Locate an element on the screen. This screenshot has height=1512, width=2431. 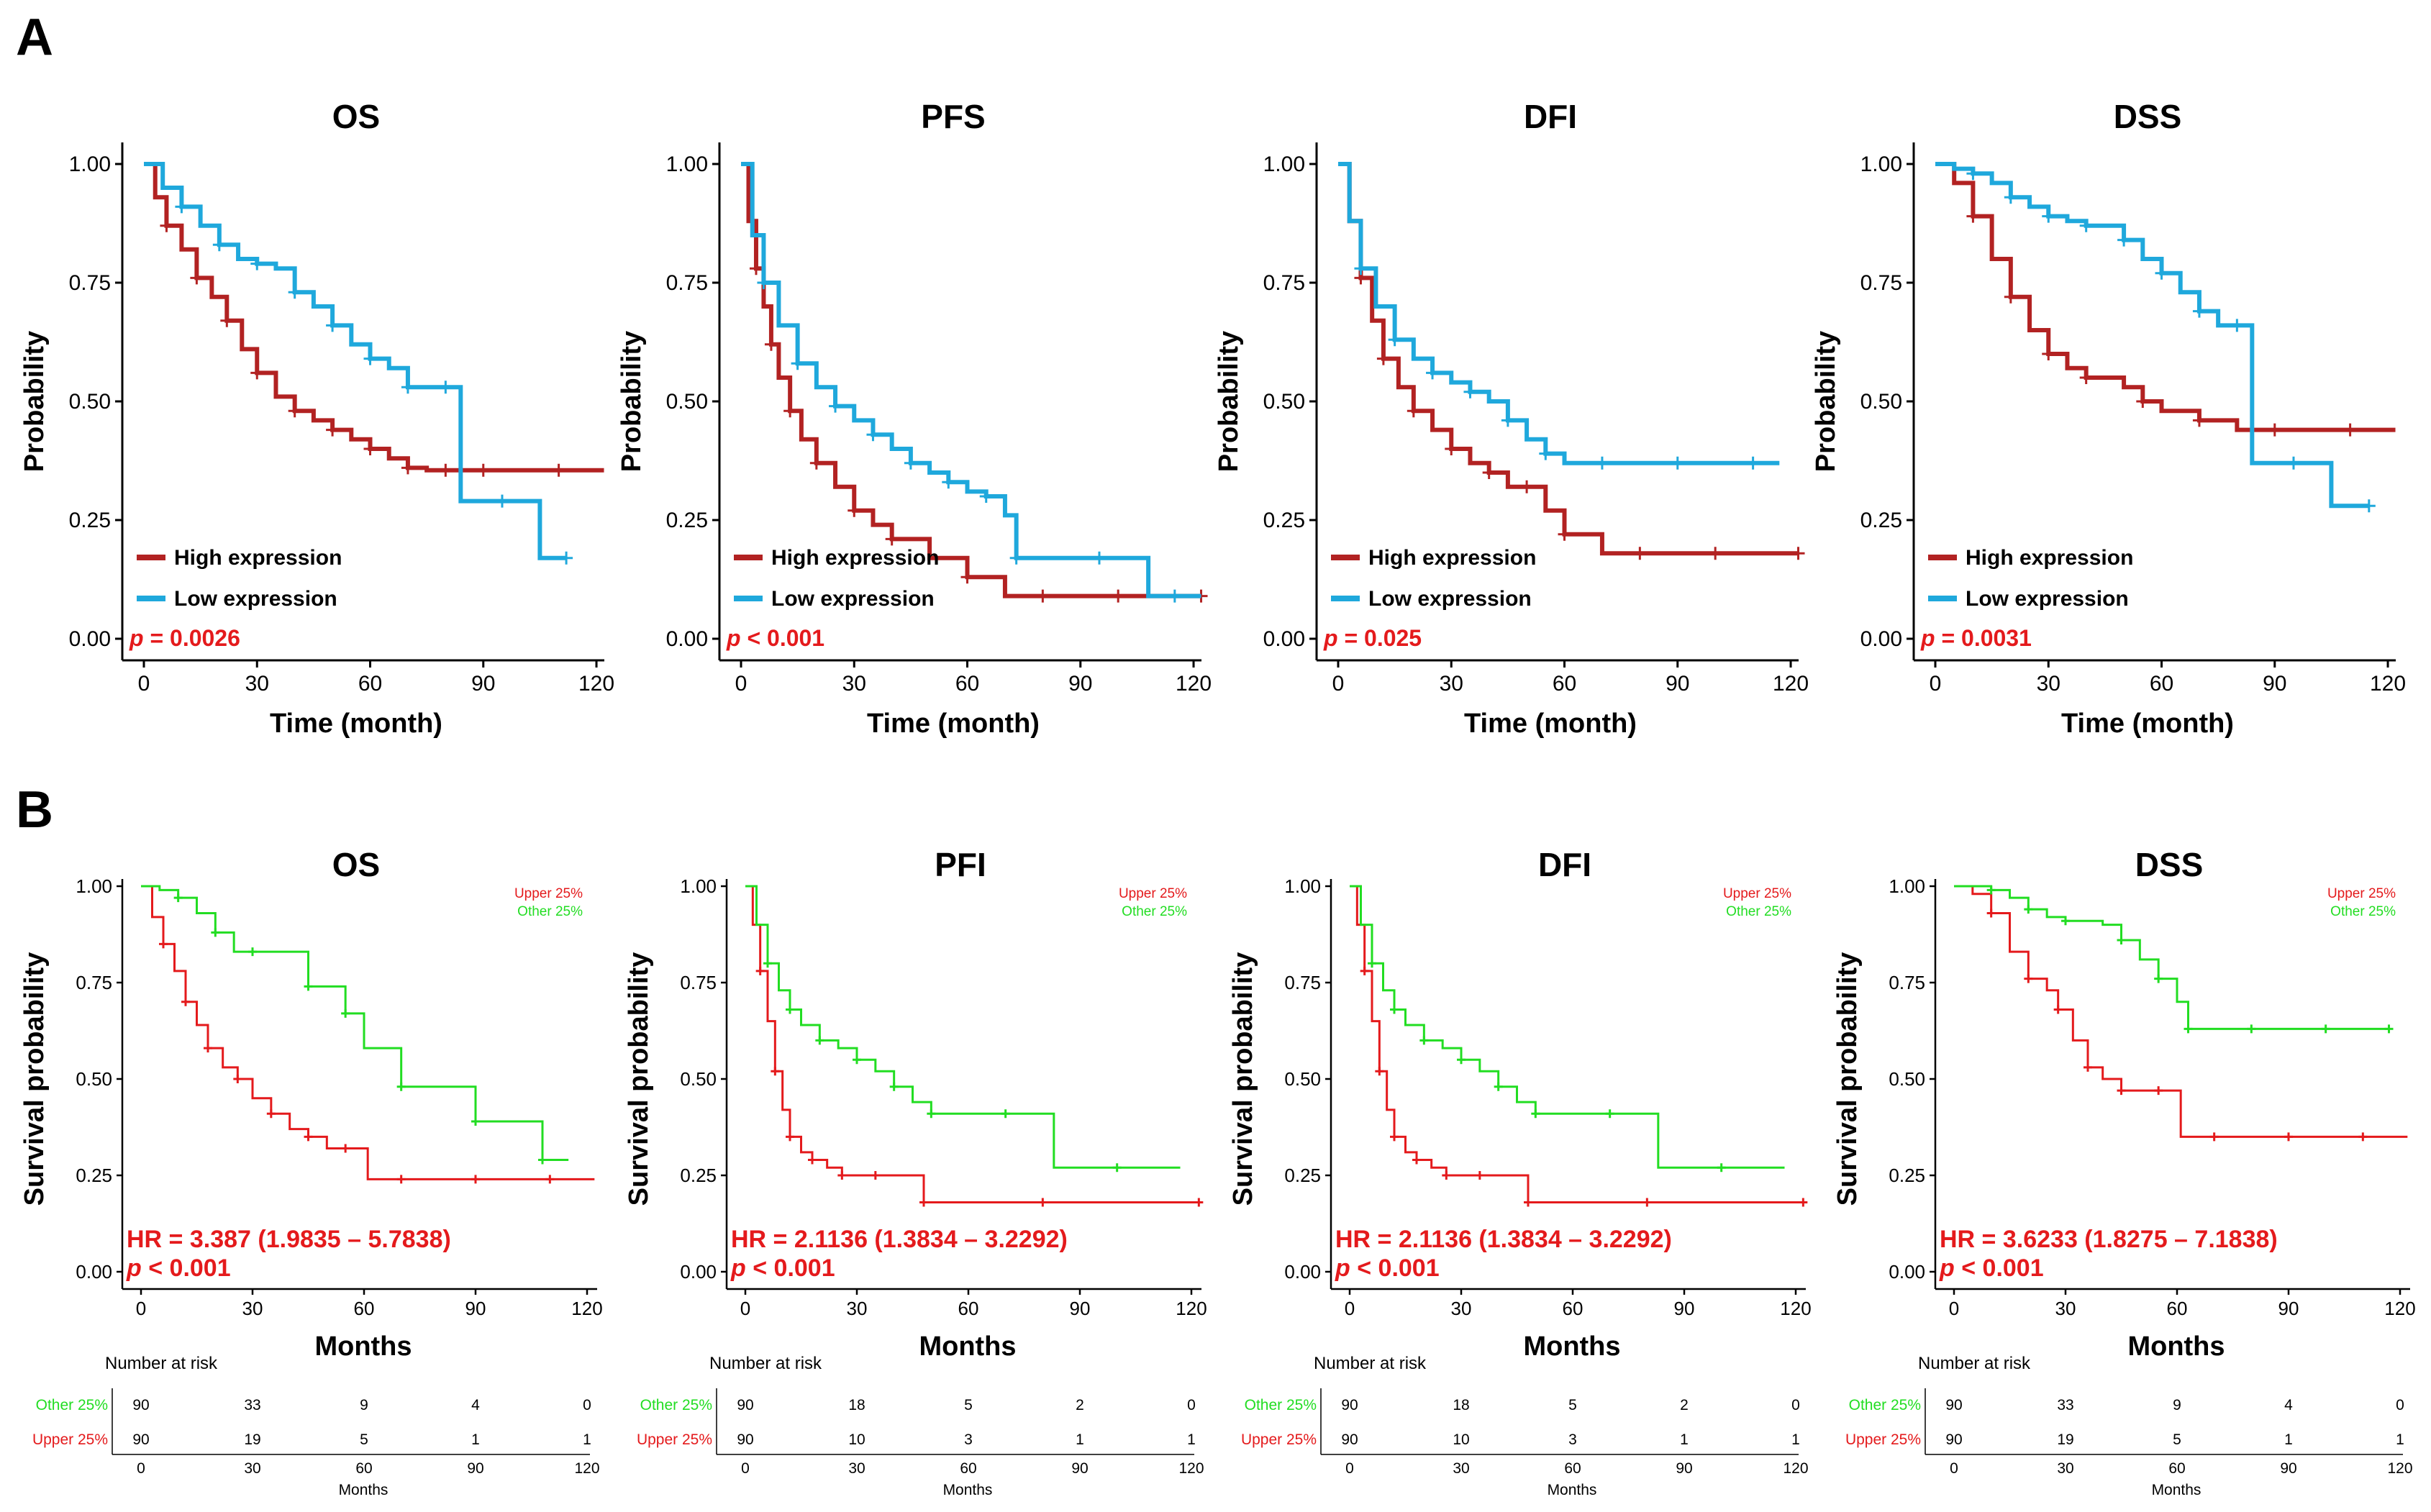
risk-x-tick-label: 60 is located at coordinates (363, 1468).